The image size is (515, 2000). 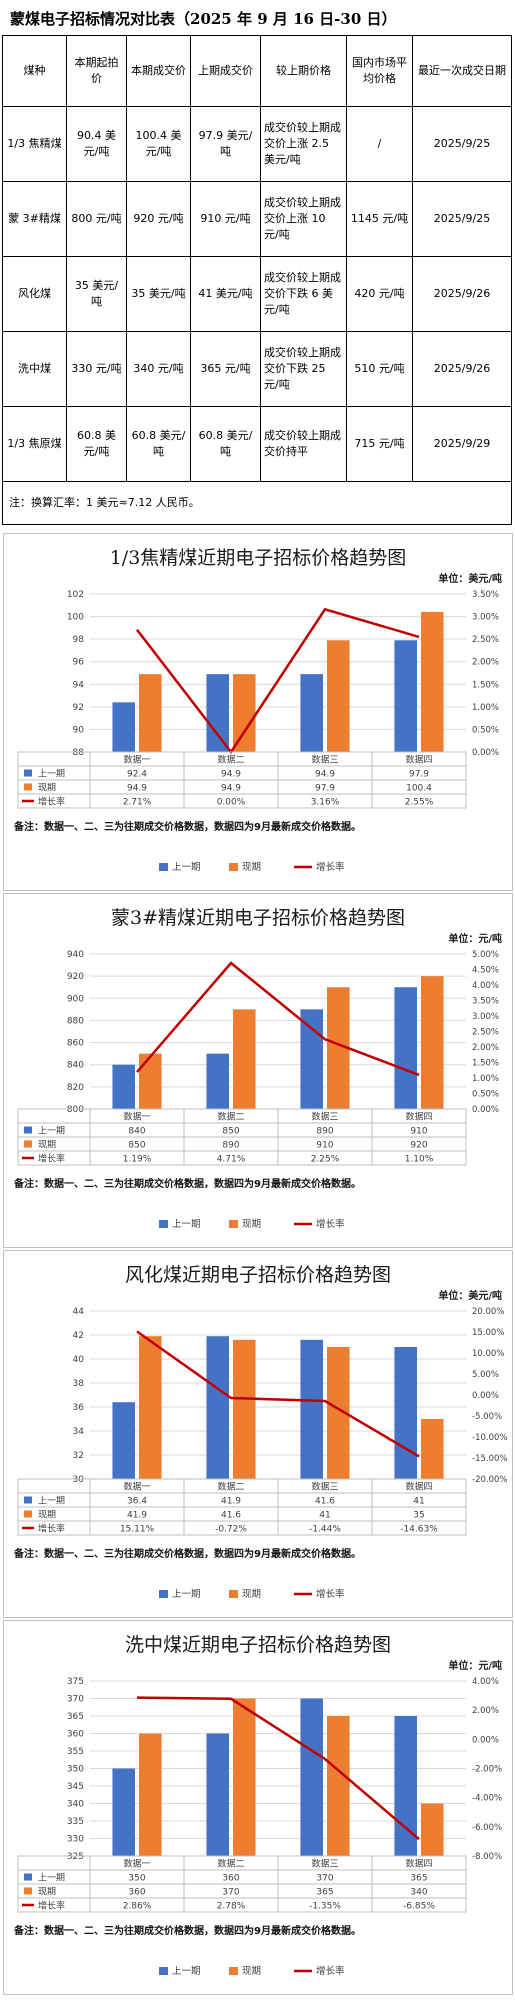 I want to click on data-label: 15.11%, so click(x=137, y=1530).